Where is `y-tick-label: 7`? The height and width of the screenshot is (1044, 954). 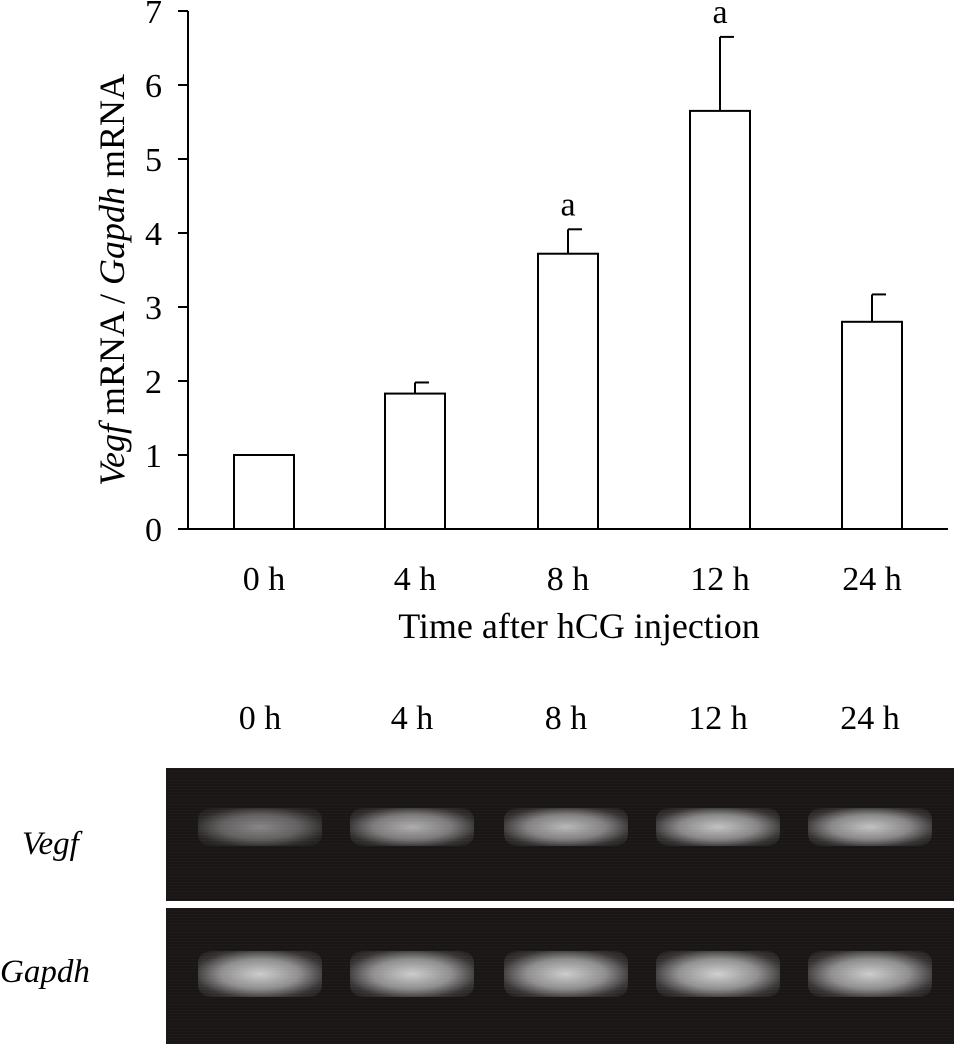 y-tick-label: 7 is located at coordinates (153, 15).